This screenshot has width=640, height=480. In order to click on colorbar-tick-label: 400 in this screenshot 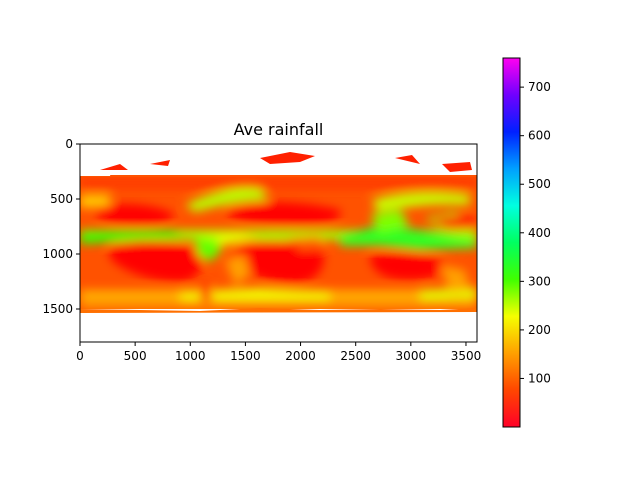, I will do `click(539, 233)`.